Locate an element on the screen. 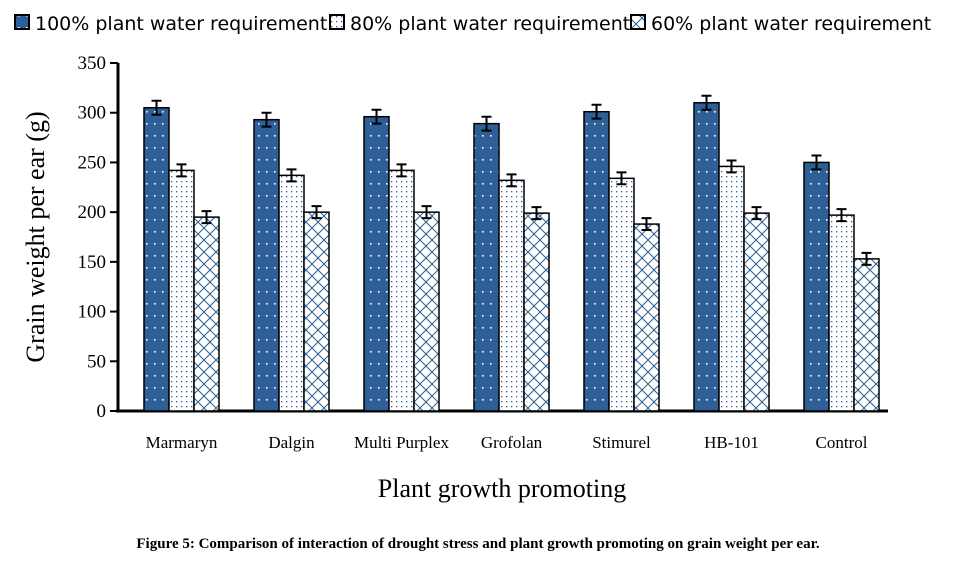 The image size is (956, 565). x-tick-label: Control is located at coordinates (842, 442).